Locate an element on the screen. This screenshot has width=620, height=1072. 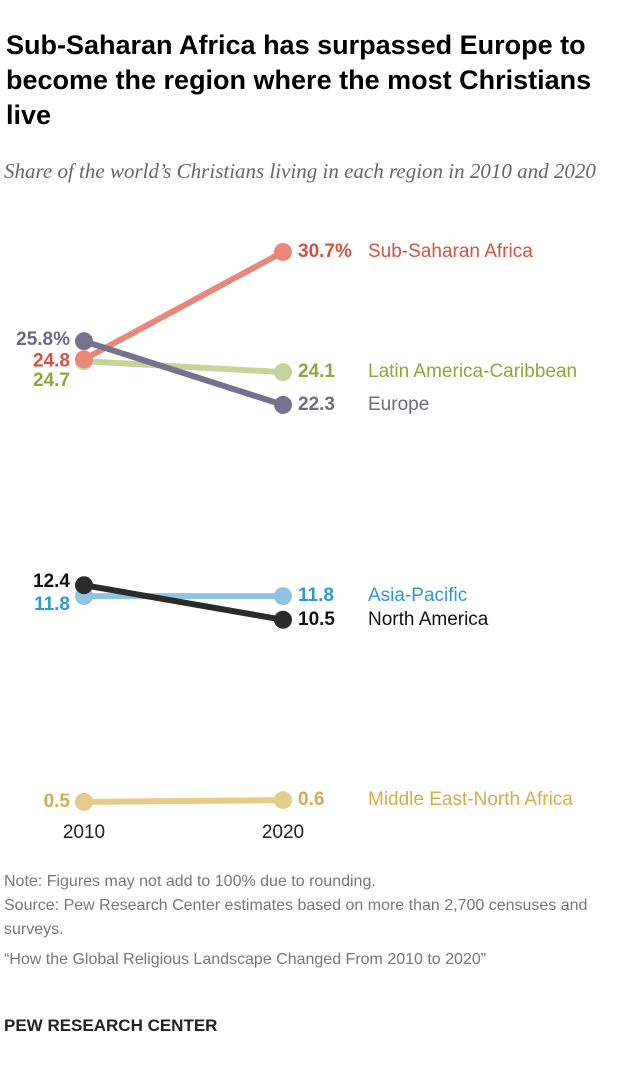
value-label: 25.8% is located at coordinates (43, 339).